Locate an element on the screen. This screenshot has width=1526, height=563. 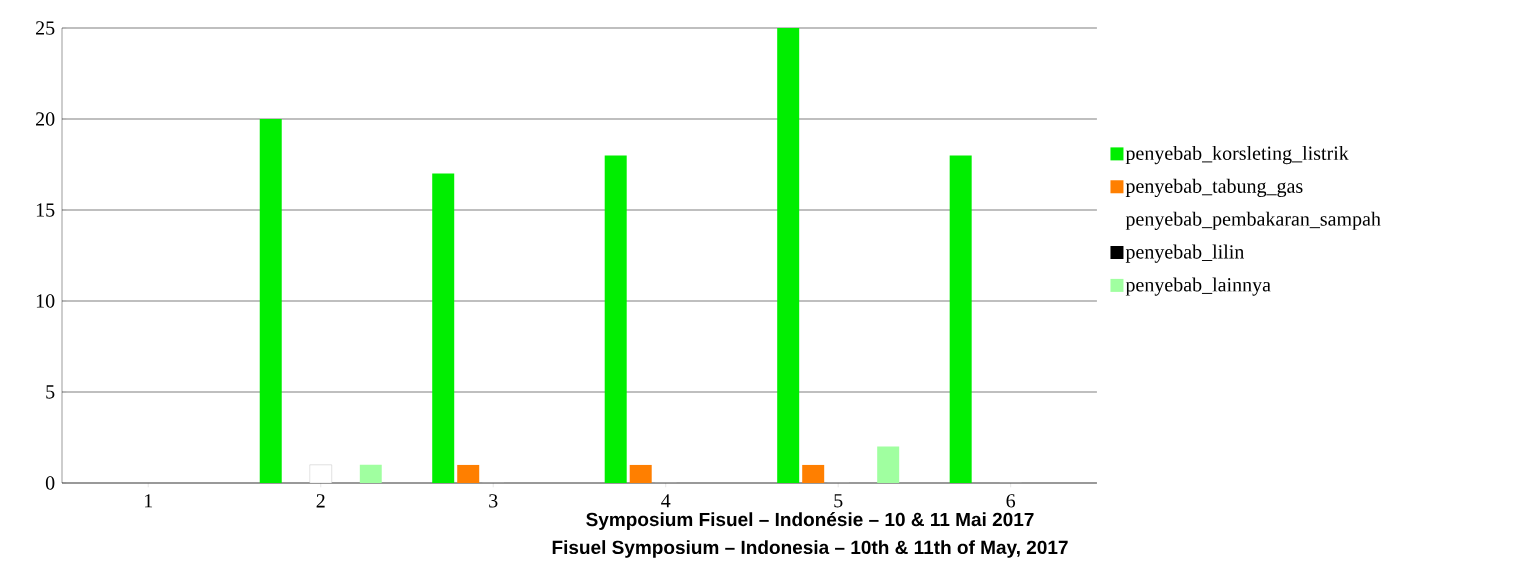
x-tick-label: 2 is located at coordinates (320, 501).